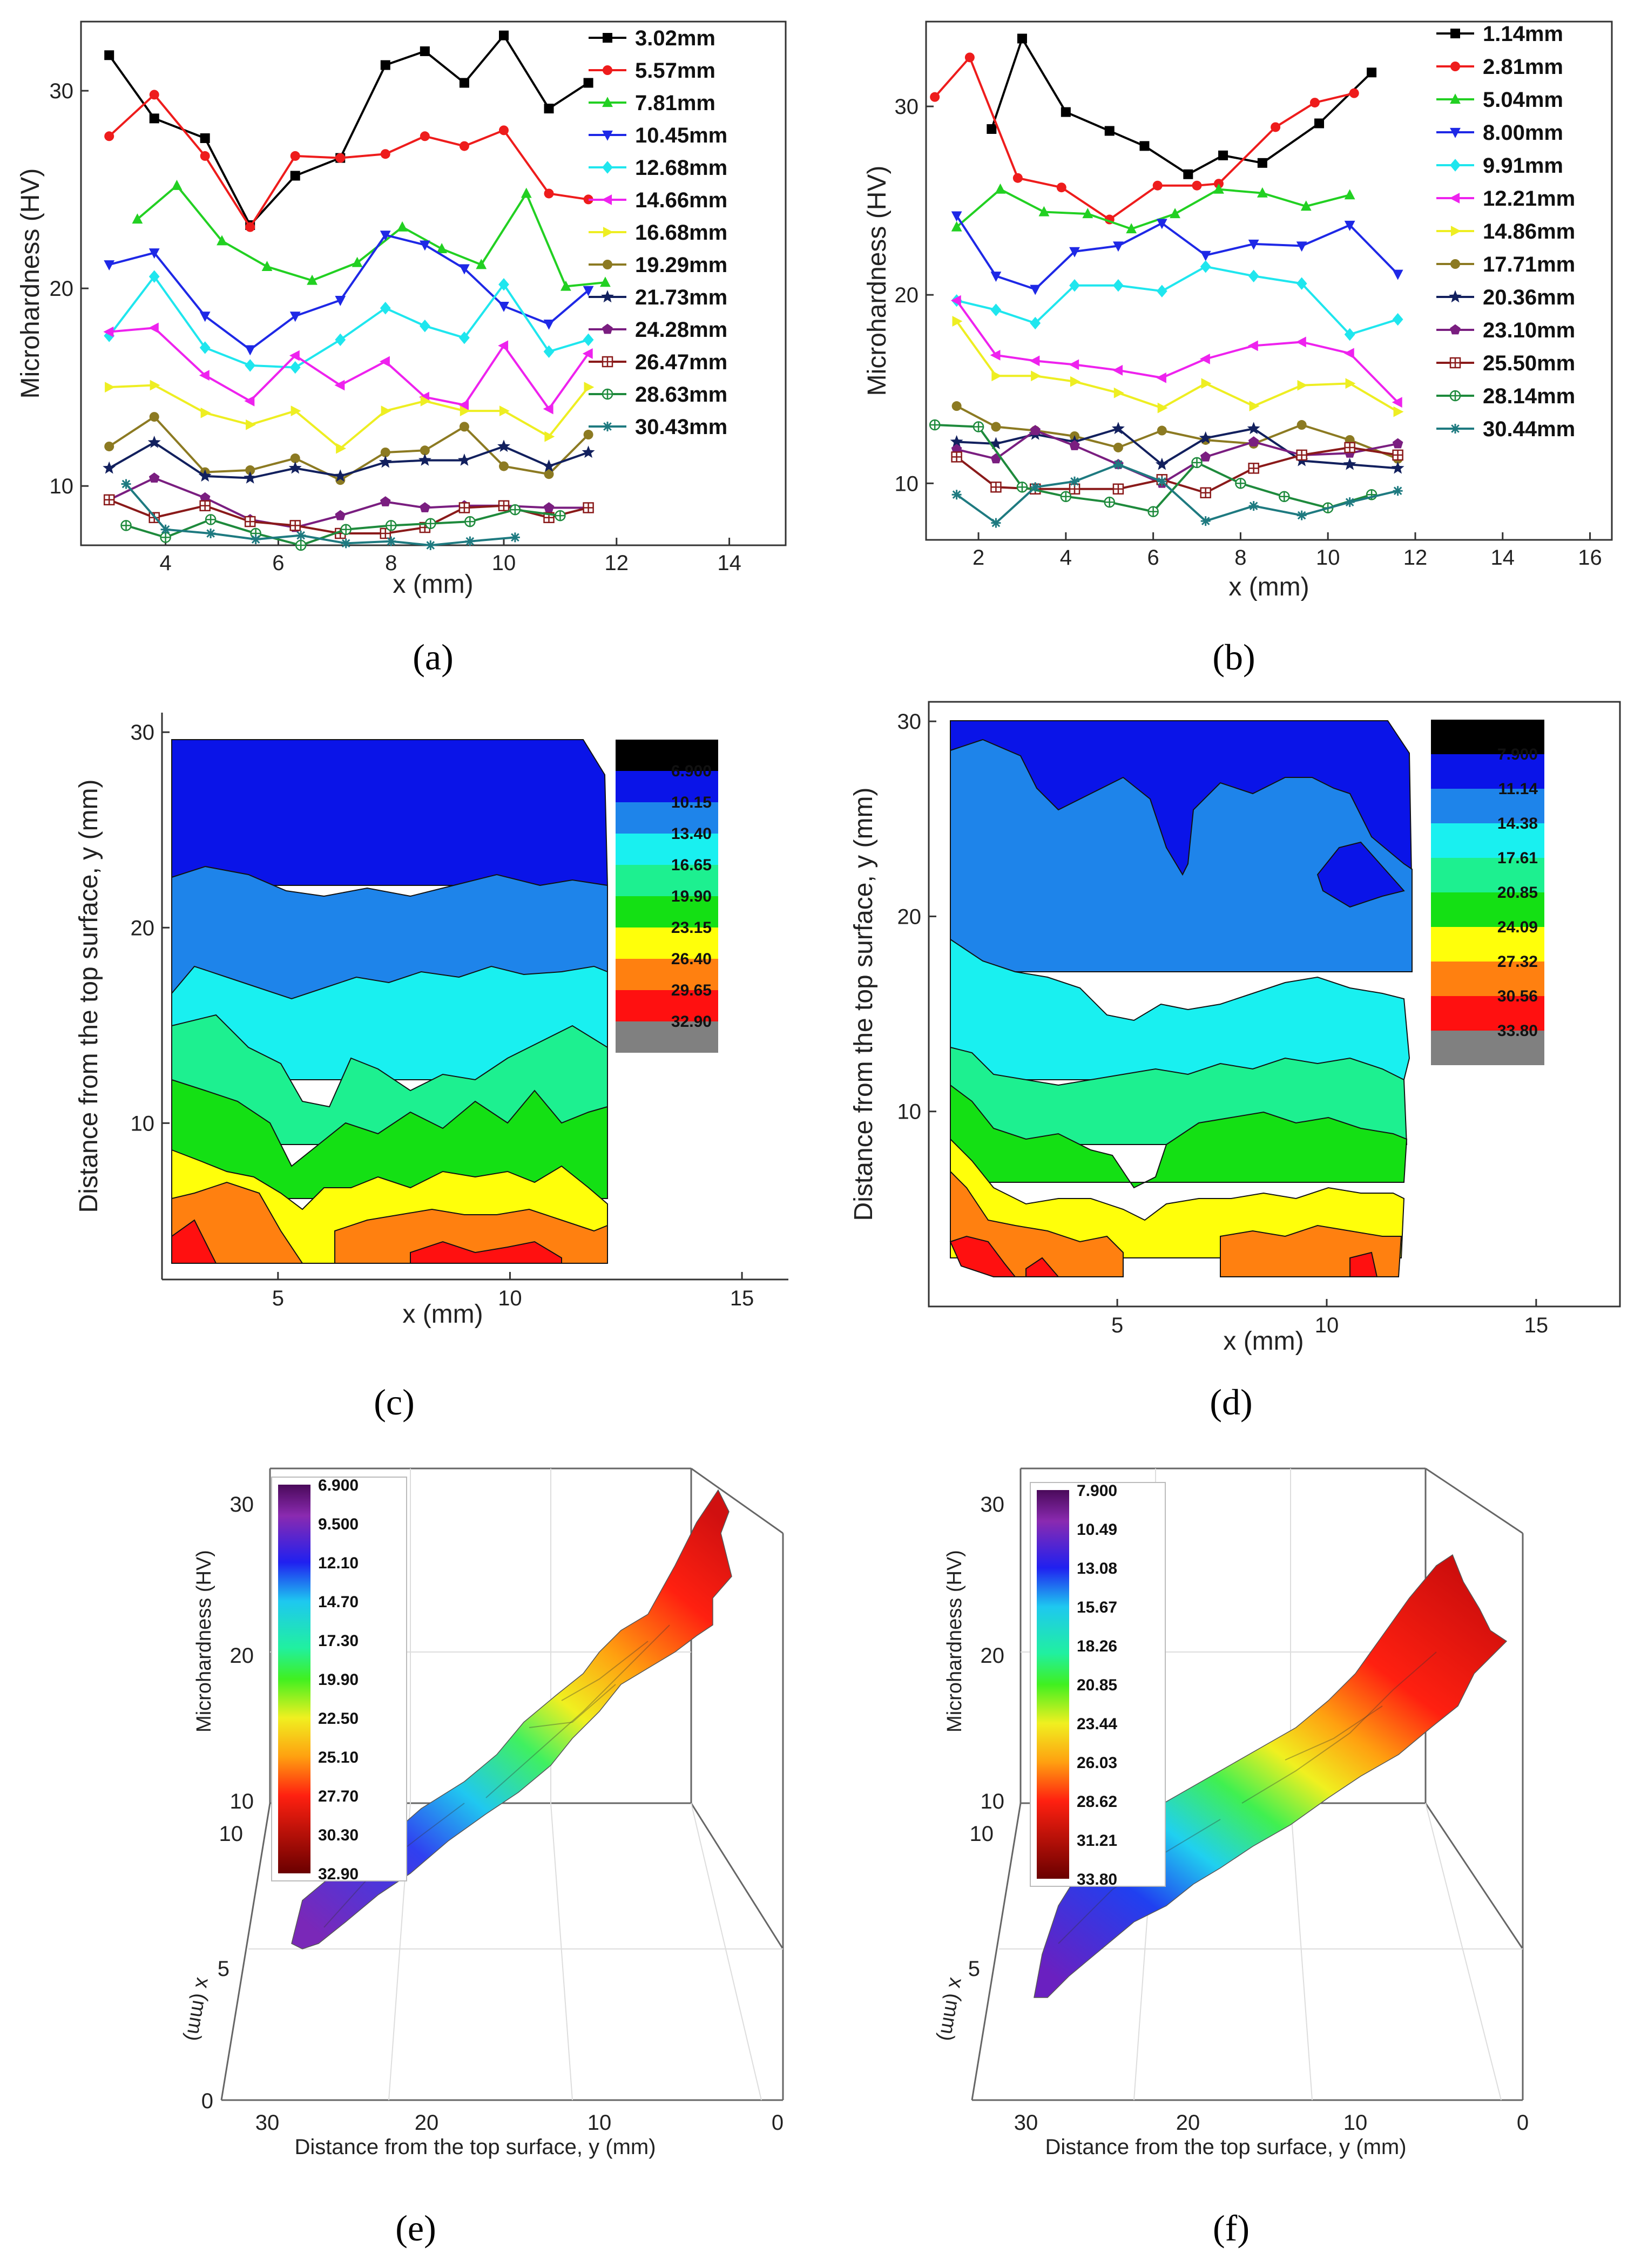 Image resolution: width=1641 pixels, height=2268 pixels. Describe the element at coordinates (338, 1563) in the screenshot. I see `colorbar-label: 12.10` at that location.